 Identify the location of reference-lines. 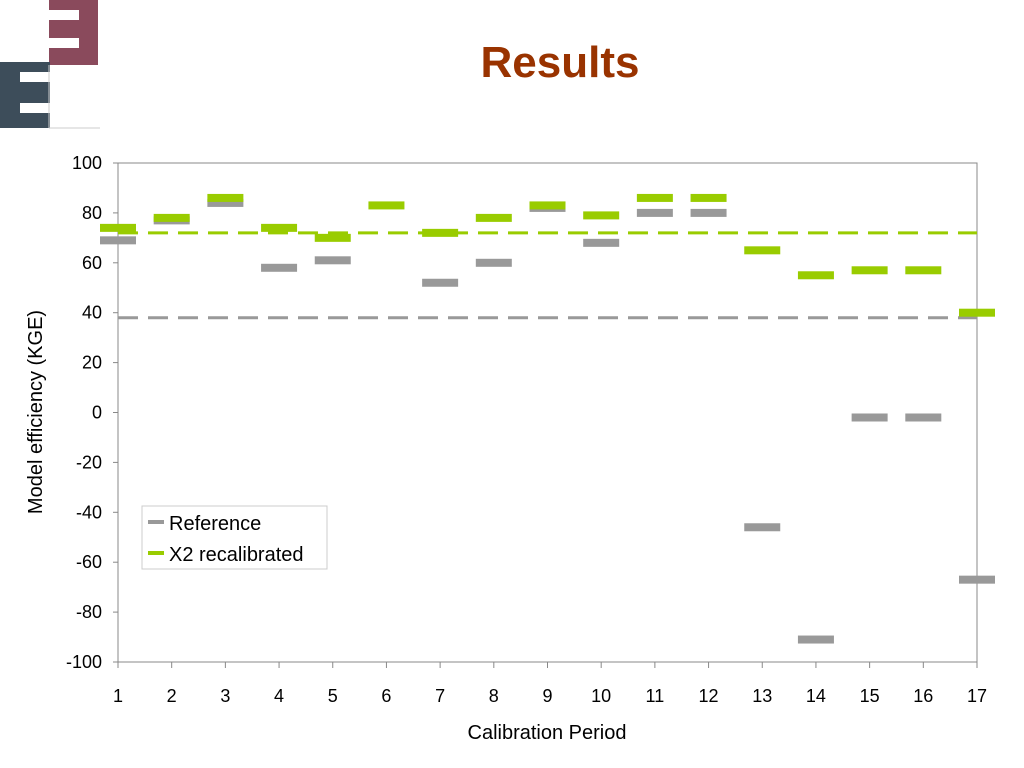
(547, 275).